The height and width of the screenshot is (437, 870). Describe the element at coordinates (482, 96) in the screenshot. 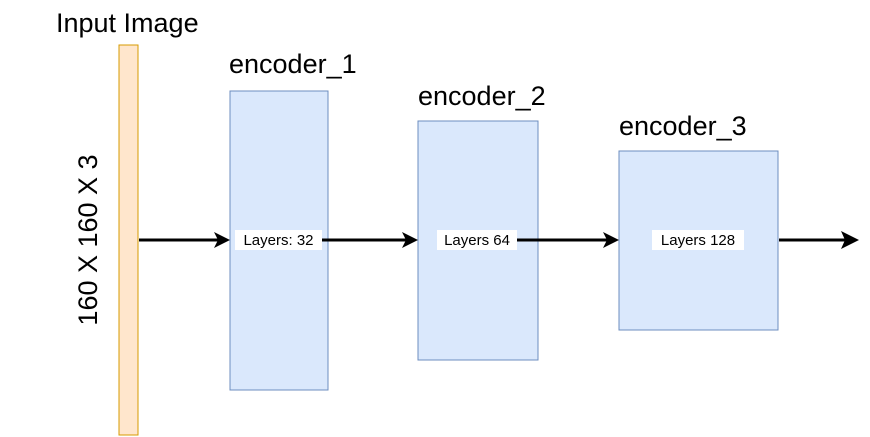

I see `encoder-2-title: encoder_2` at that location.